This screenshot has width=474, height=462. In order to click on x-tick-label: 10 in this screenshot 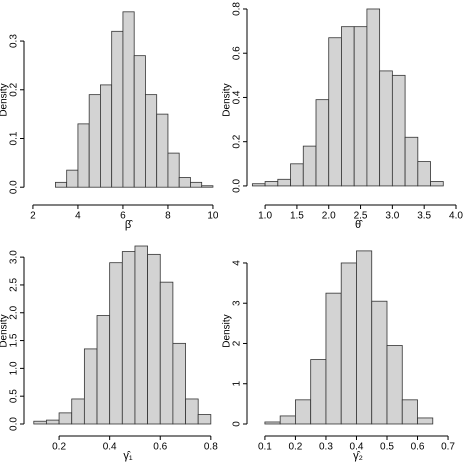, I will do `click(213, 216)`.